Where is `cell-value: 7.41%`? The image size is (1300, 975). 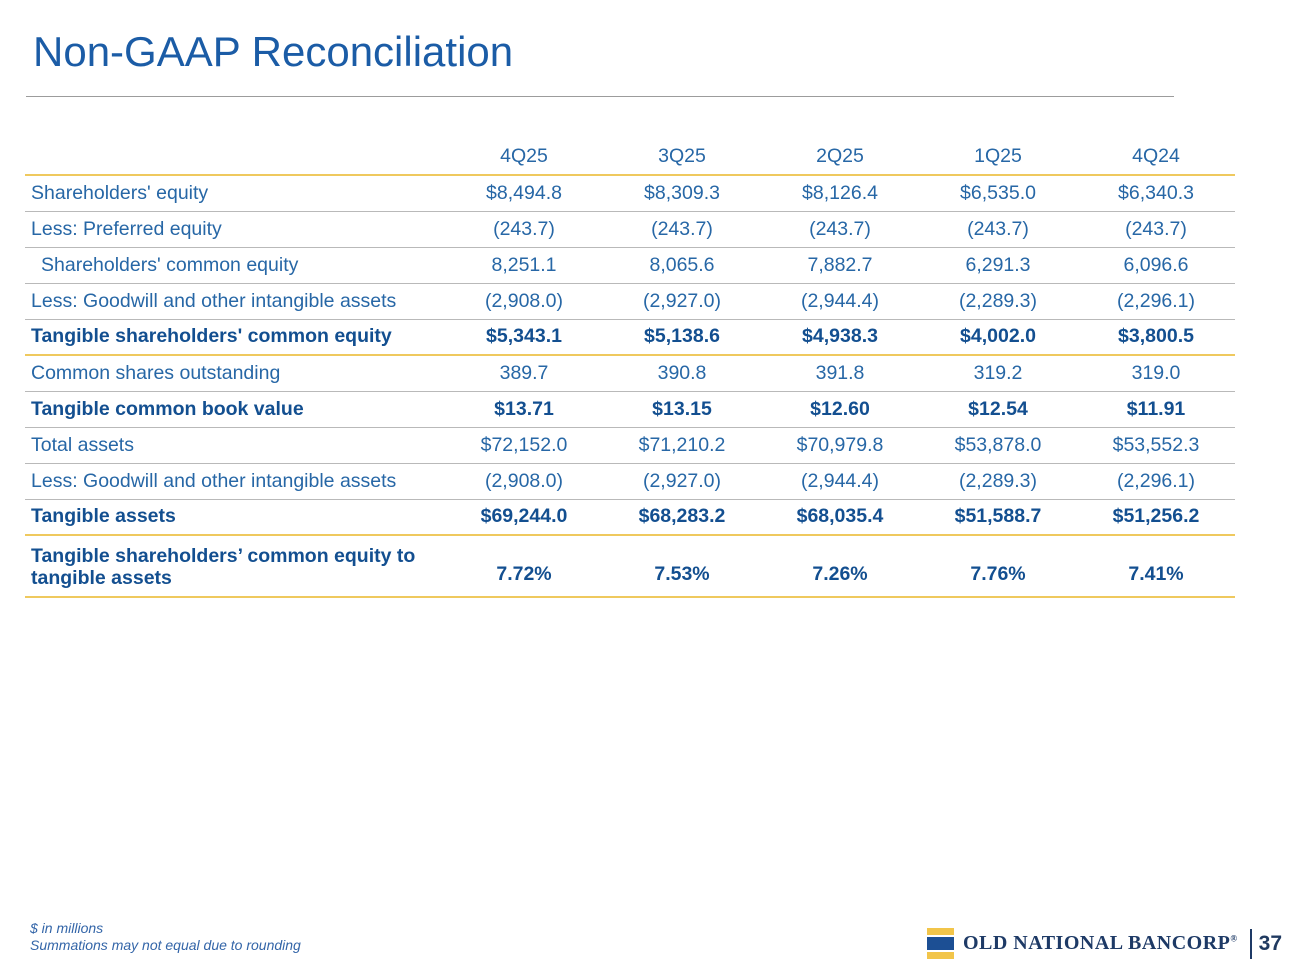
cell-value: 7.41% is located at coordinates (1156, 566).